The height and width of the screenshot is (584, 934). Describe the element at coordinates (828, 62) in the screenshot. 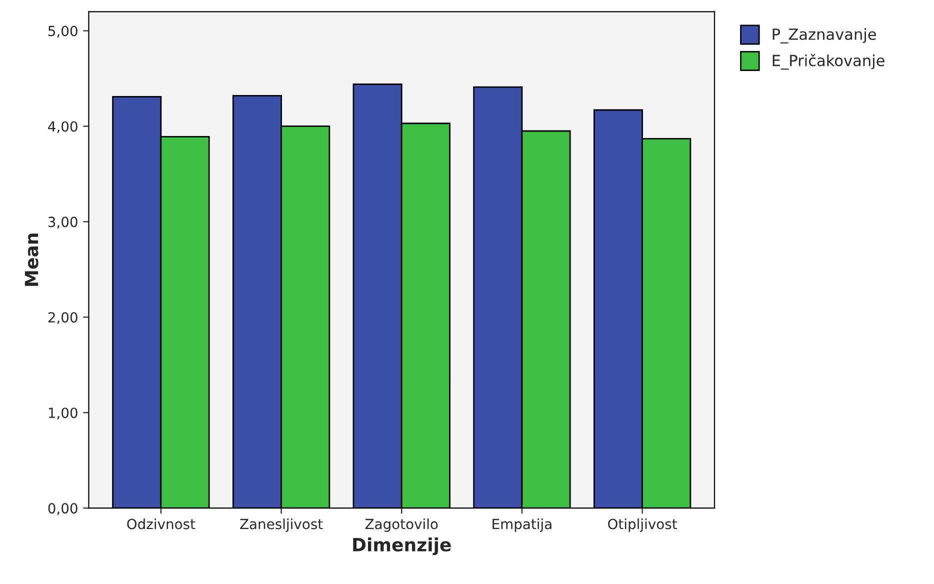

I see `legend-label: E_Pričakovanje` at that location.